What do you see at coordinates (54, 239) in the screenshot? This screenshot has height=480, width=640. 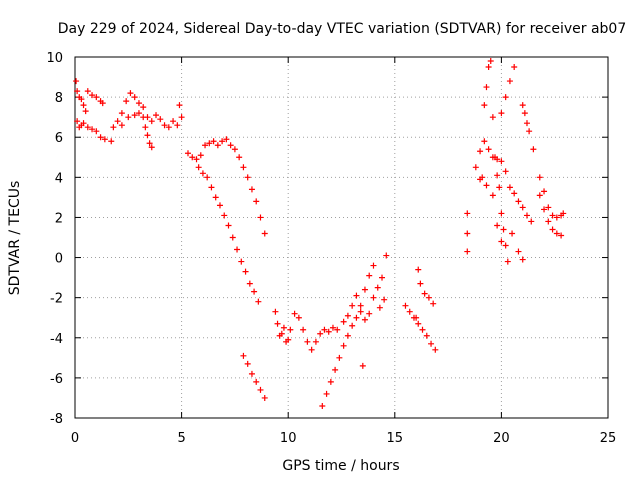 I see `y-tick-labels: -8 -6 -4 -2 0 2 4 6 8 10` at bounding box center [54, 239].